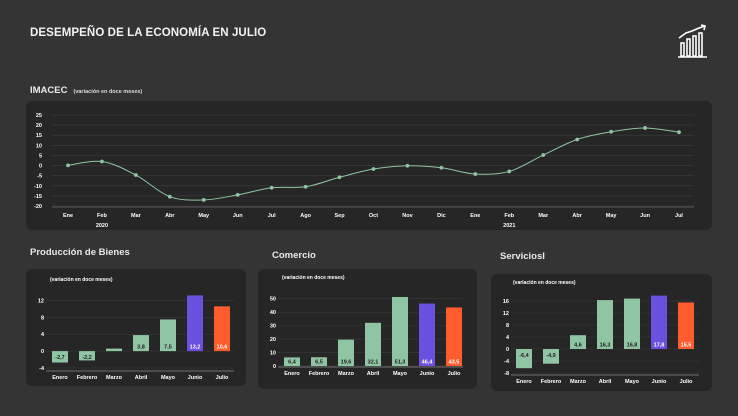  What do you see at coordinates (346, 374) in the screenshot?
I see `comercio-x-tick: Marzo` at bounding box center [346, 374].